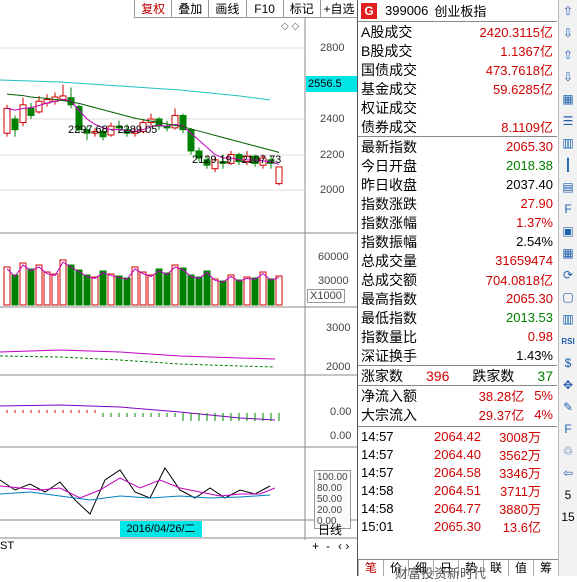  Describe the element at coordinates (377, 526) in the screenshot. I see `tick-time: 15:01` at that location.